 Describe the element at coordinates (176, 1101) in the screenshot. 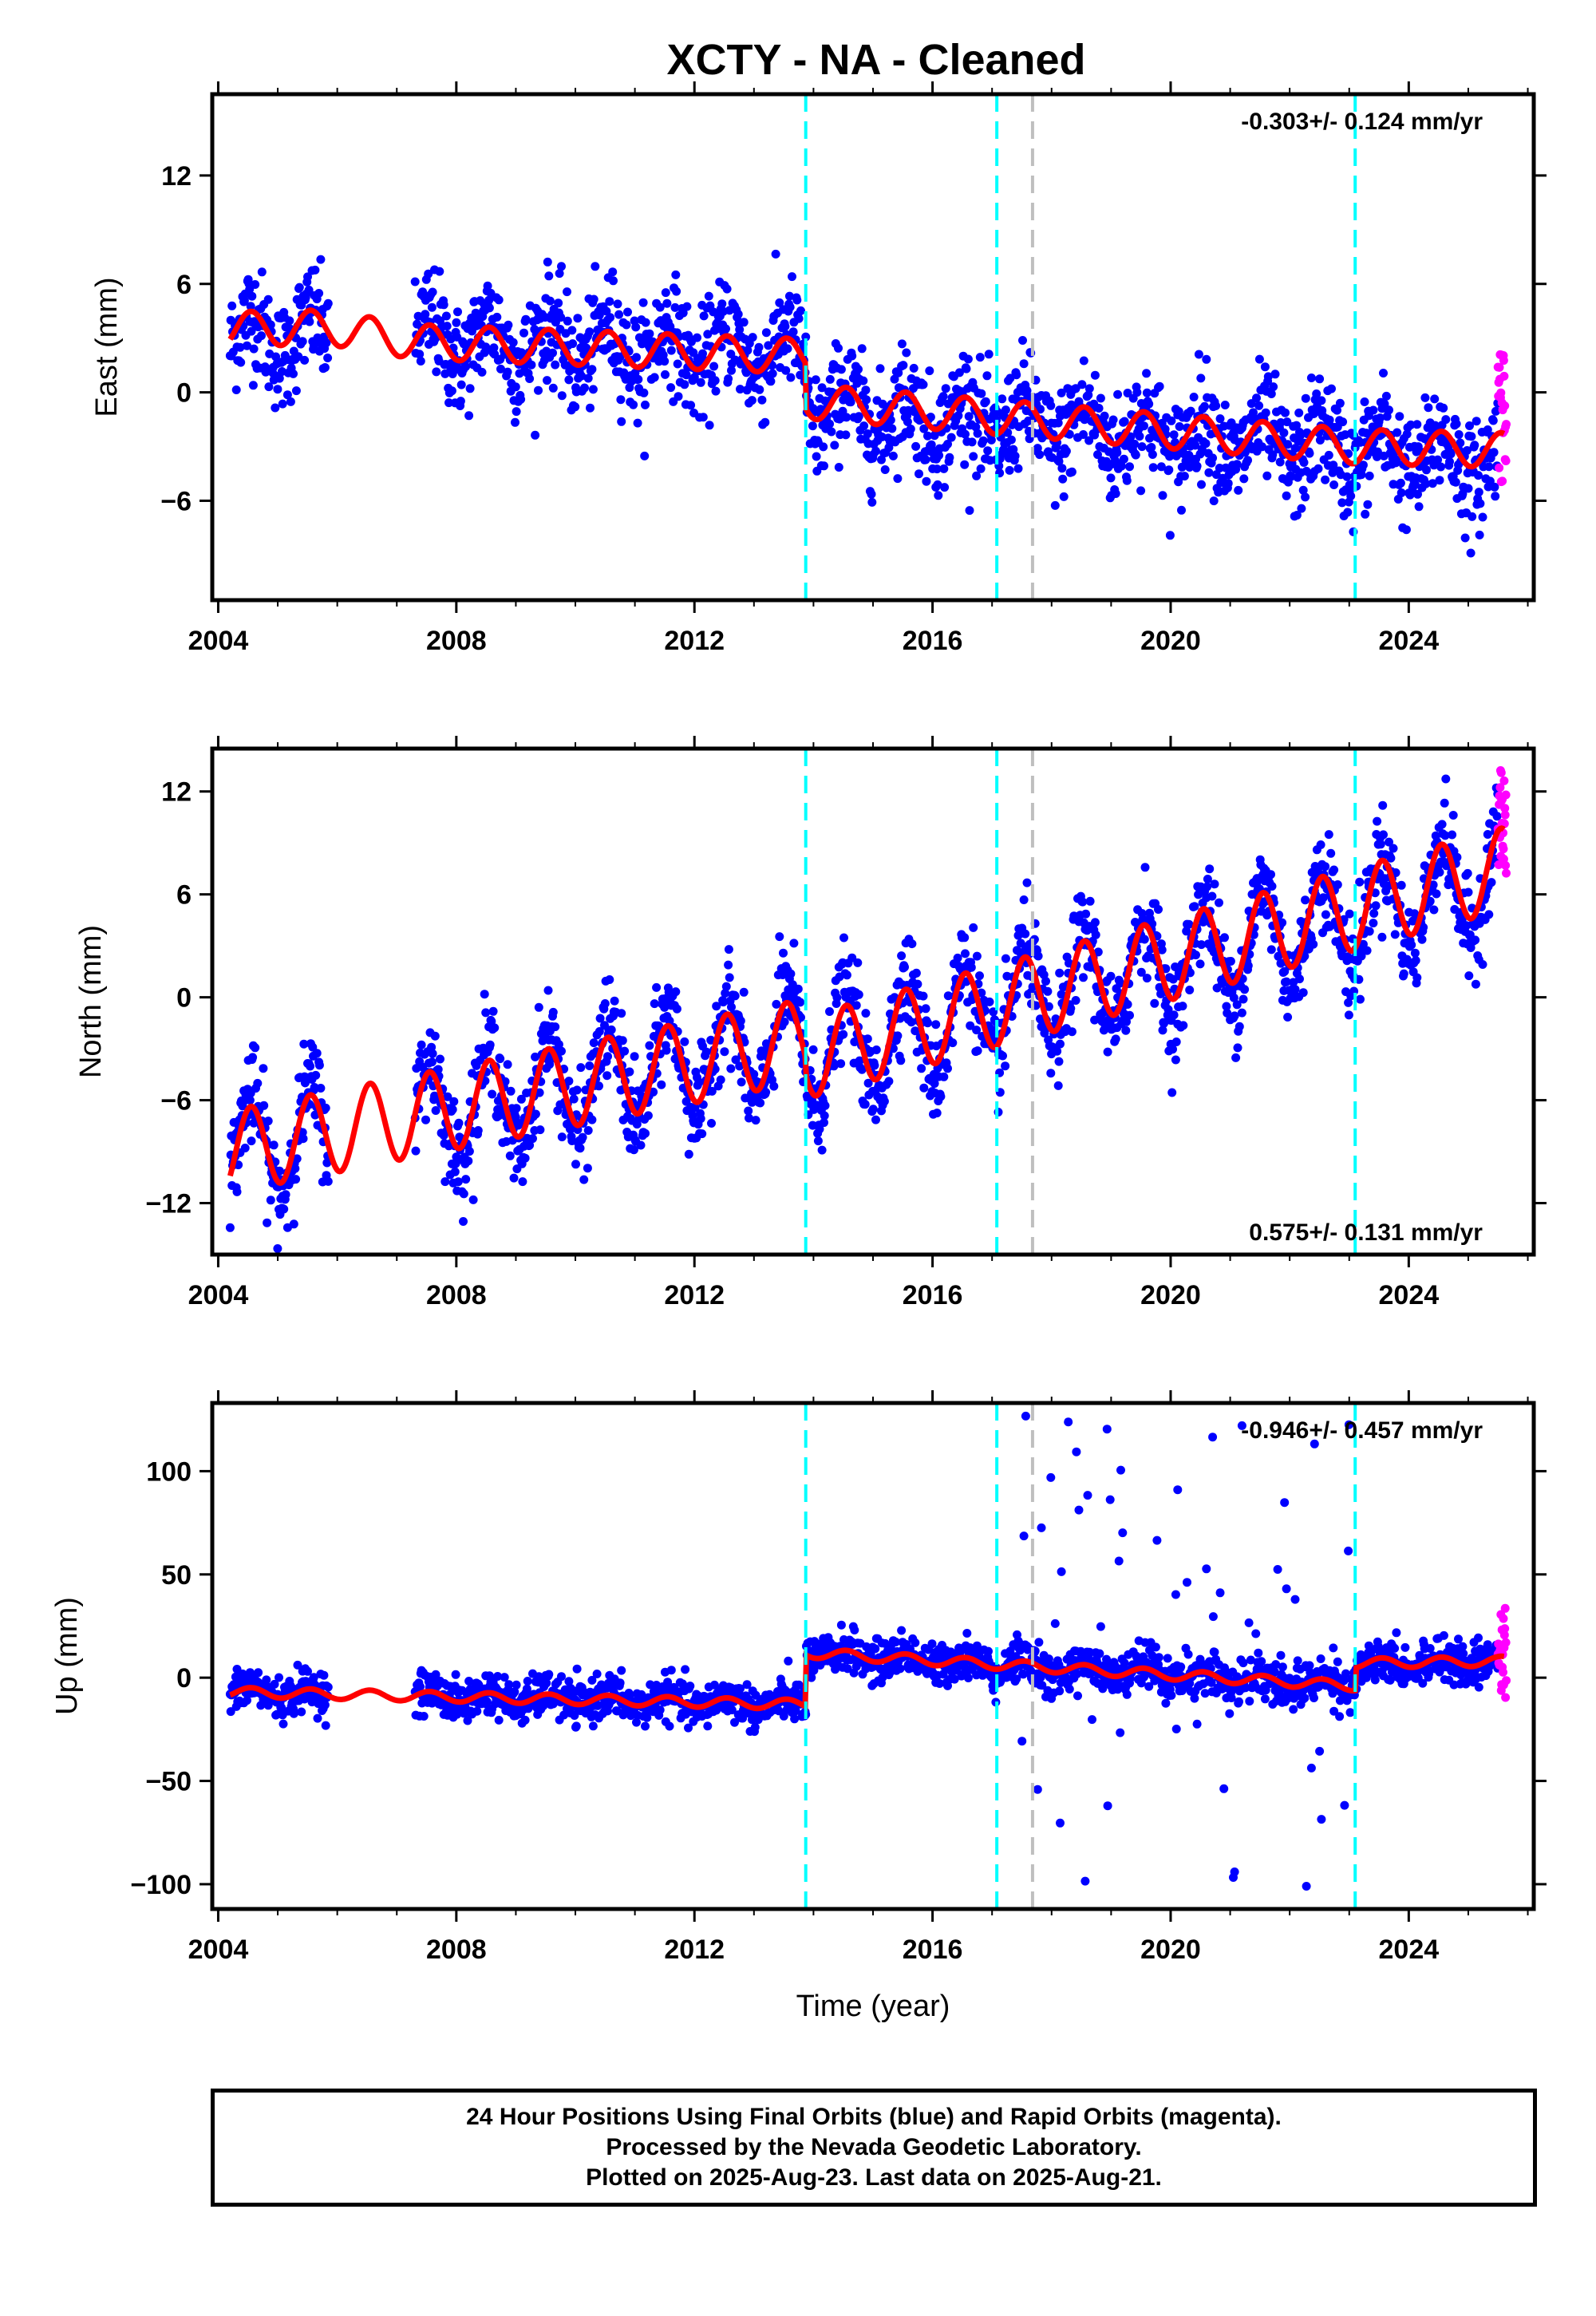

I see `y-tick-label: −6` at that location.